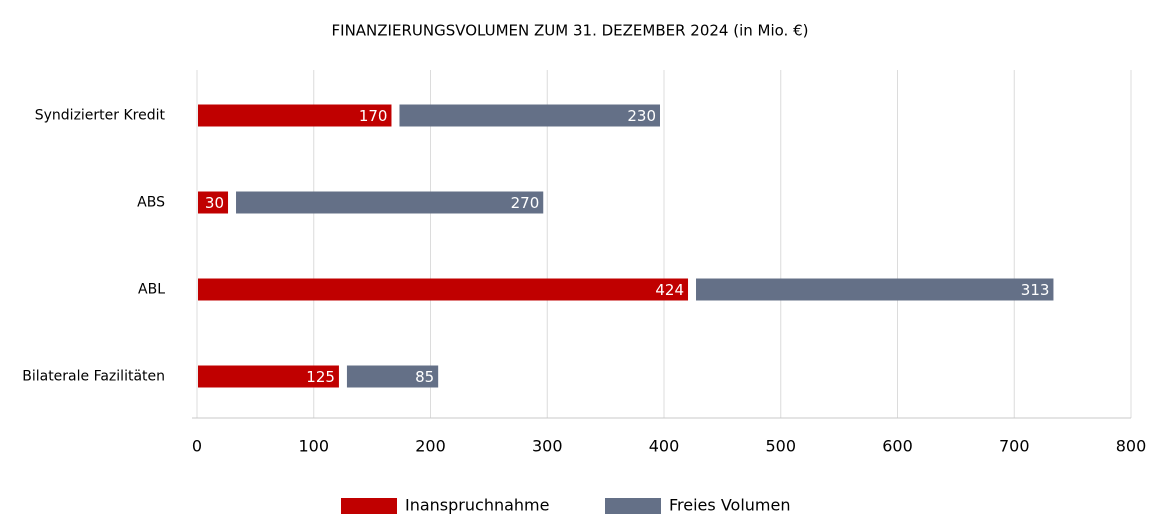 This screenshot has width=1150, height=515. I want to click on y-tick-label: ABS, so click(151, 203).